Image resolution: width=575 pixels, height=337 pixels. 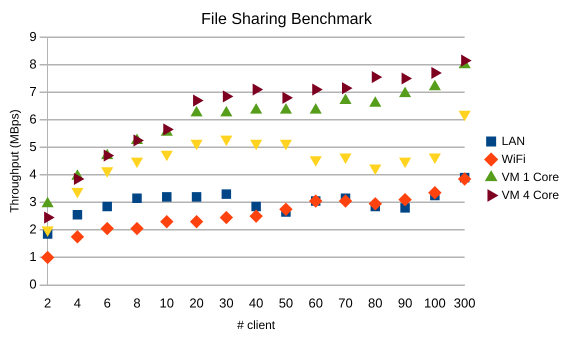 I want to click on x-tick-label: 40, so click(x=256, y=302).